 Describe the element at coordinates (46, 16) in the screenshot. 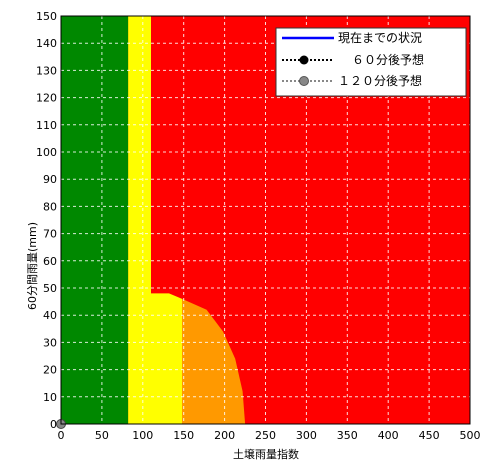

I see `y-tick-label: 150` at that location.